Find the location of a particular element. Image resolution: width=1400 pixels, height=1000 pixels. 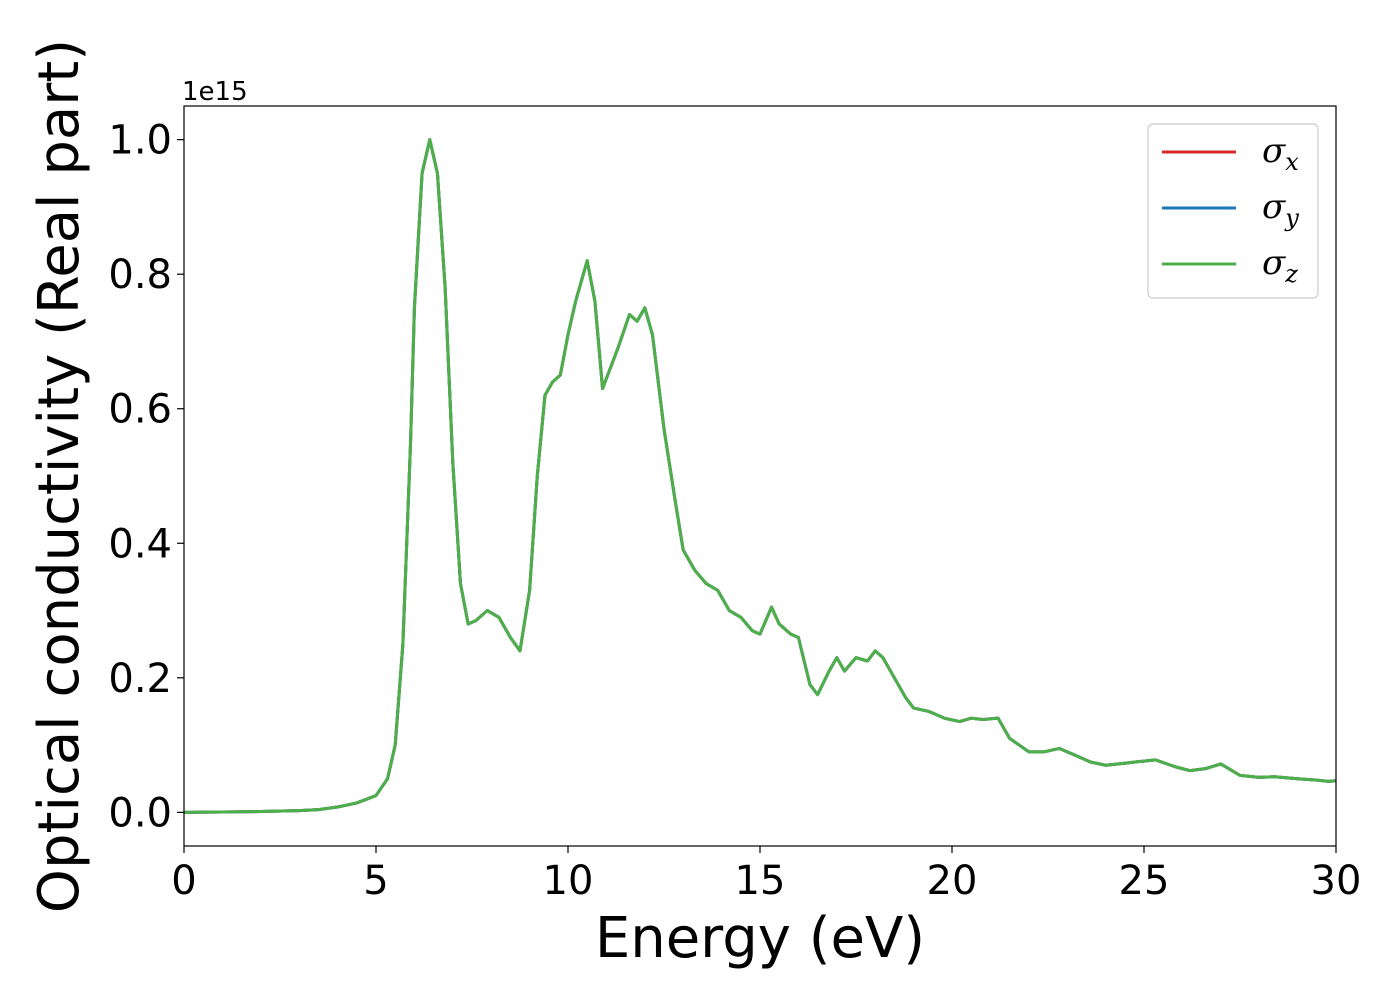

y-axis-title: Optical conductivity (Real part) is located at coordinates (59, 476).